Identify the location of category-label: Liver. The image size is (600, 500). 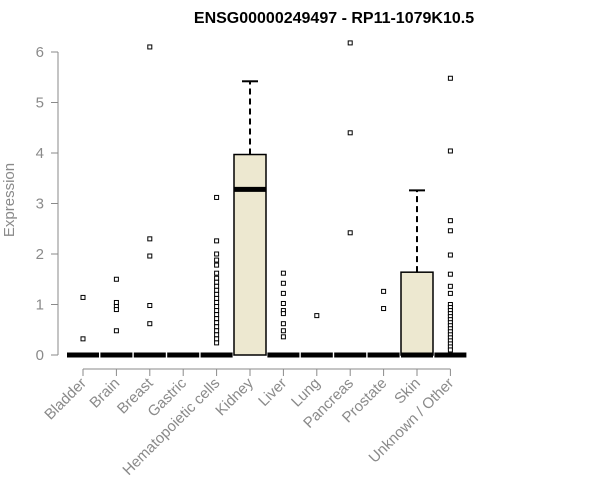
(272, 392).